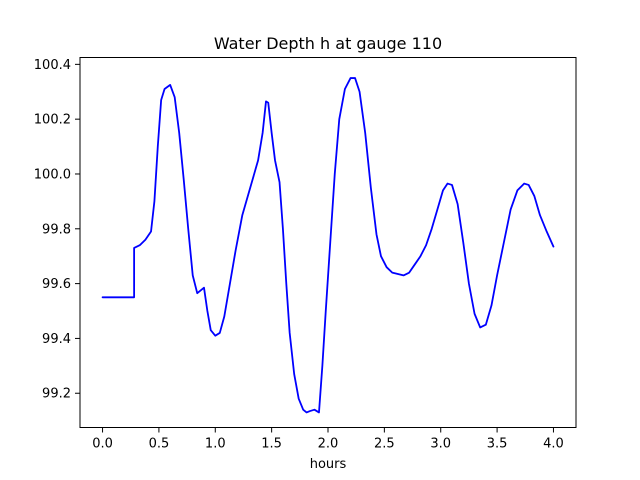  Describe the element at coordinates (328, 43) in the screenshot. I see `chart-title: Water Depth h at gauge 110` at that location.